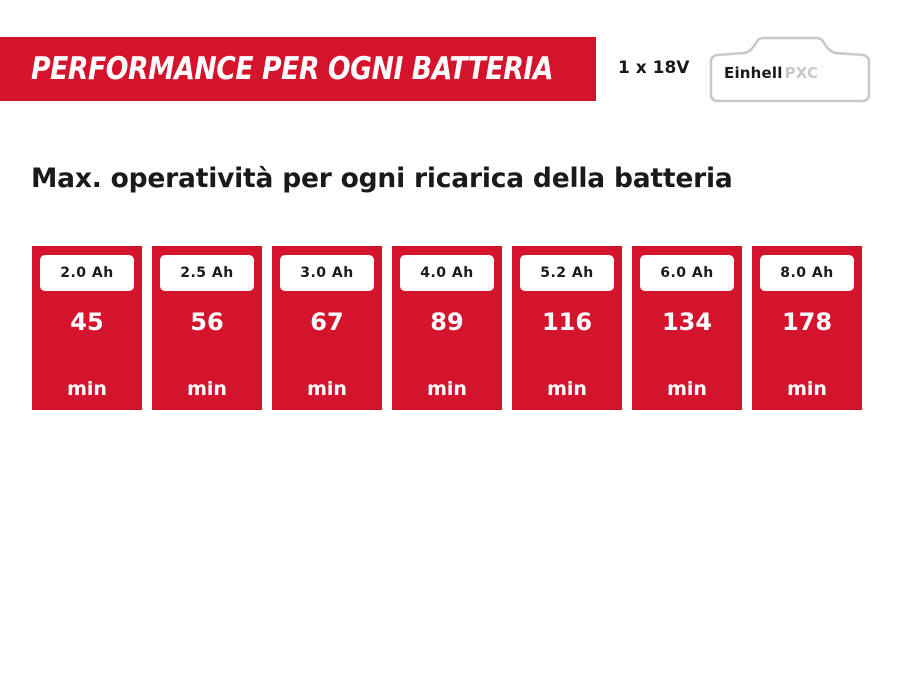 This screenshot has height=675, width=900. What do you see at coordinates (327, 322) in the screenshot?
I see `runtime-value: 67` at bounding box center [327, 322].